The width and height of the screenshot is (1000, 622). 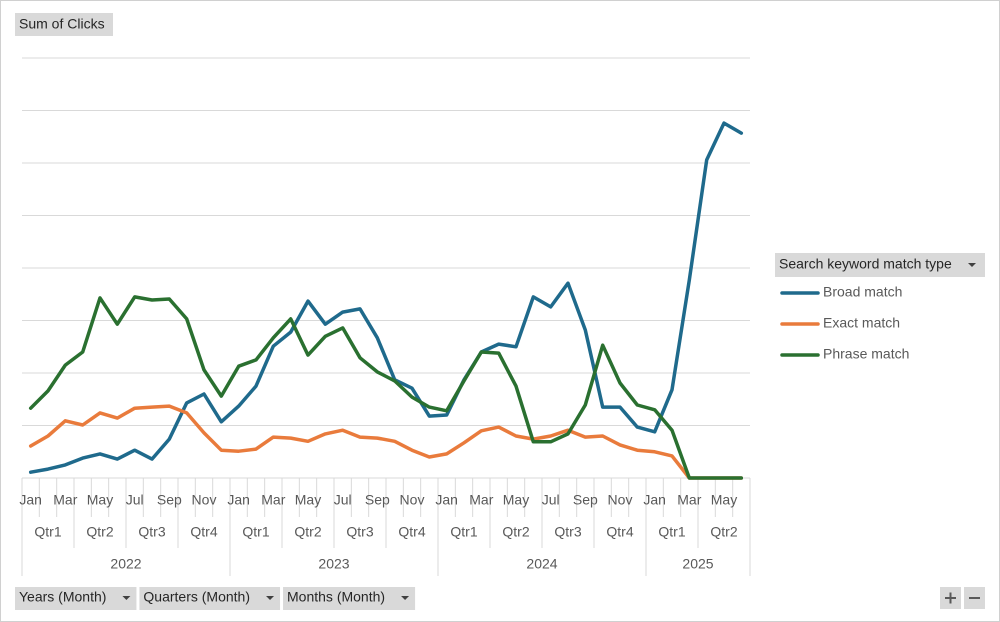 I want to click on legend-label: Exact match, so click(x=861, y=323).